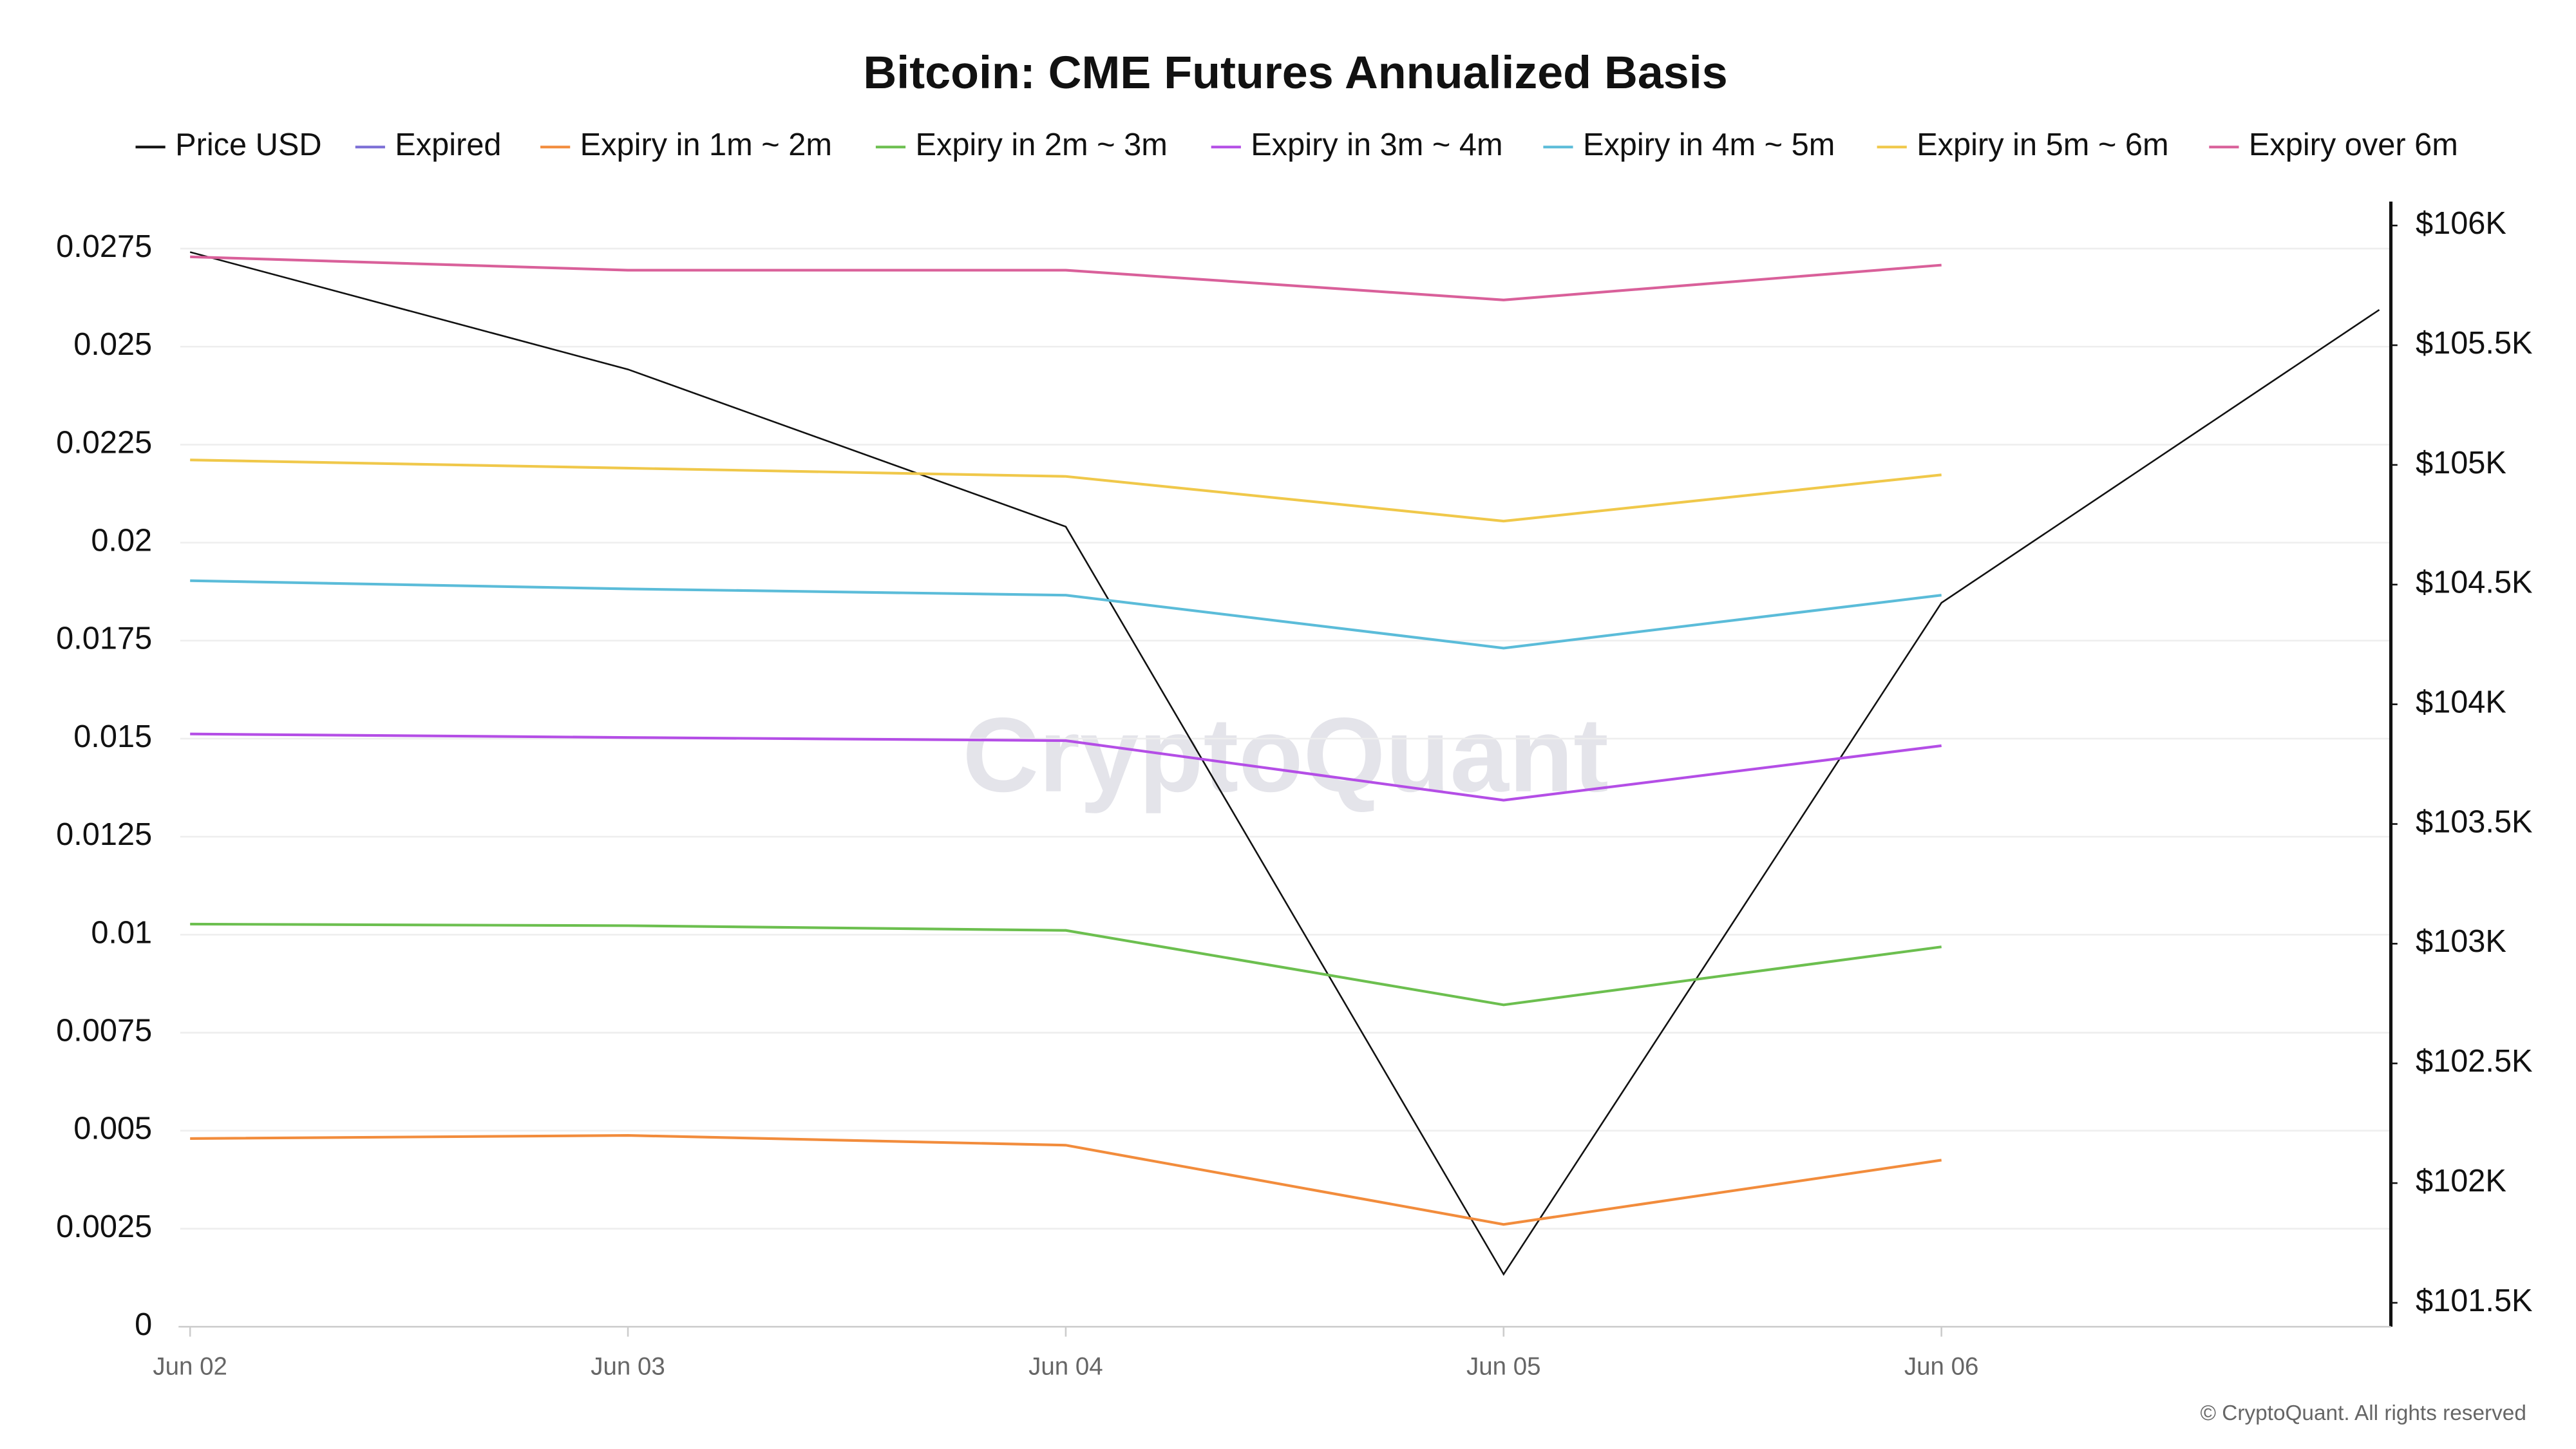 This screenshot has width=2576, height=1449. Describe the element at coordinates (2363, 1413) in the screenshot. I see `footer: © CryptoQuant. All rights reserved` at that location.